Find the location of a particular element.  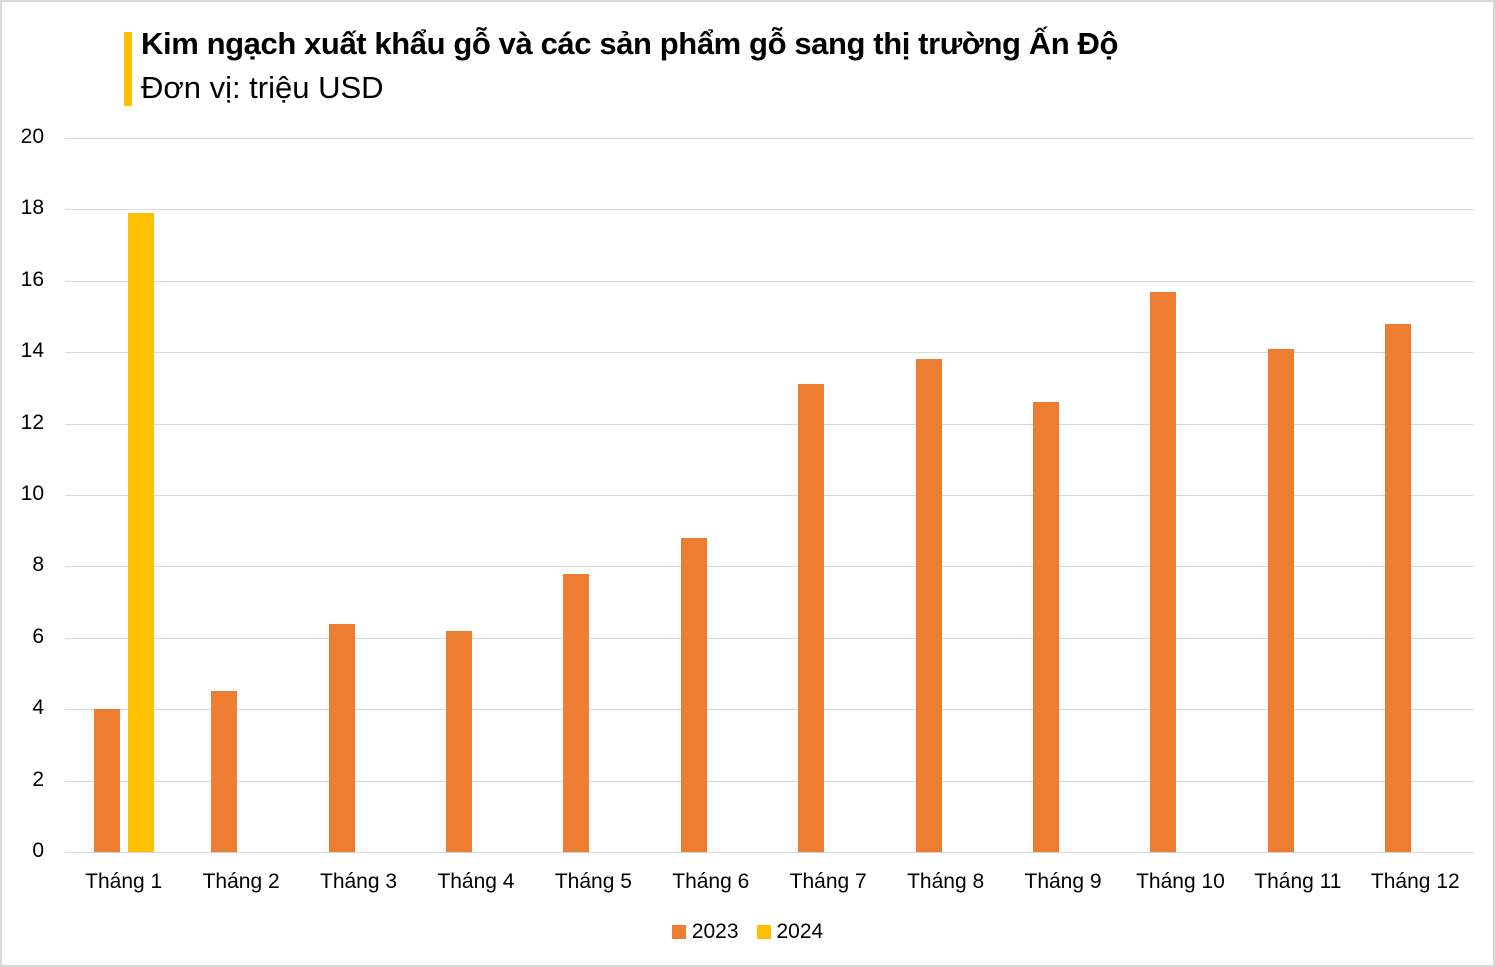

title-accent-bar is located at coordinates (128, 69).